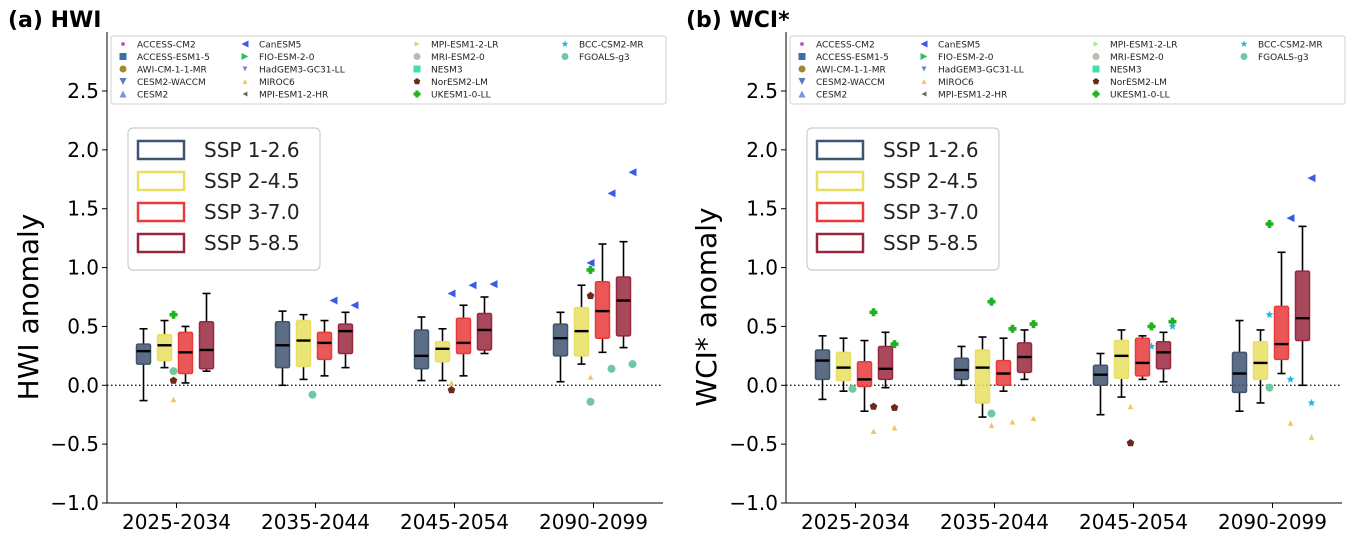  Describe the element at coordinates (855, 522) in the screenshot. I see `x-tick-label: 2025-2034` at that location.